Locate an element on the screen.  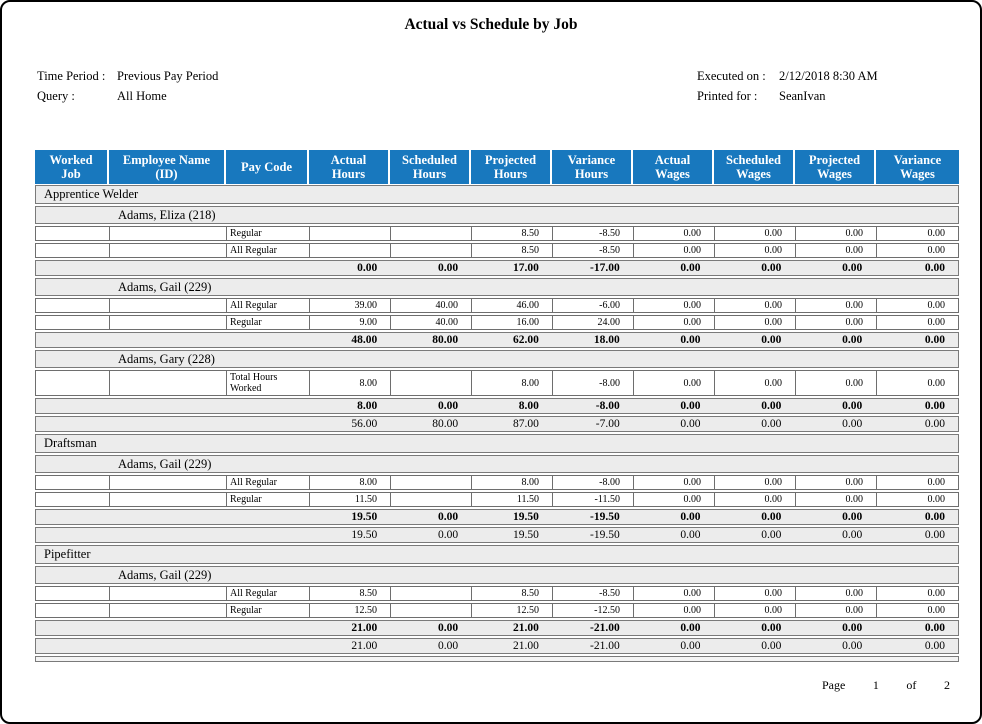
column-header: Scheduled Hours is located at coordinates (430, 167).